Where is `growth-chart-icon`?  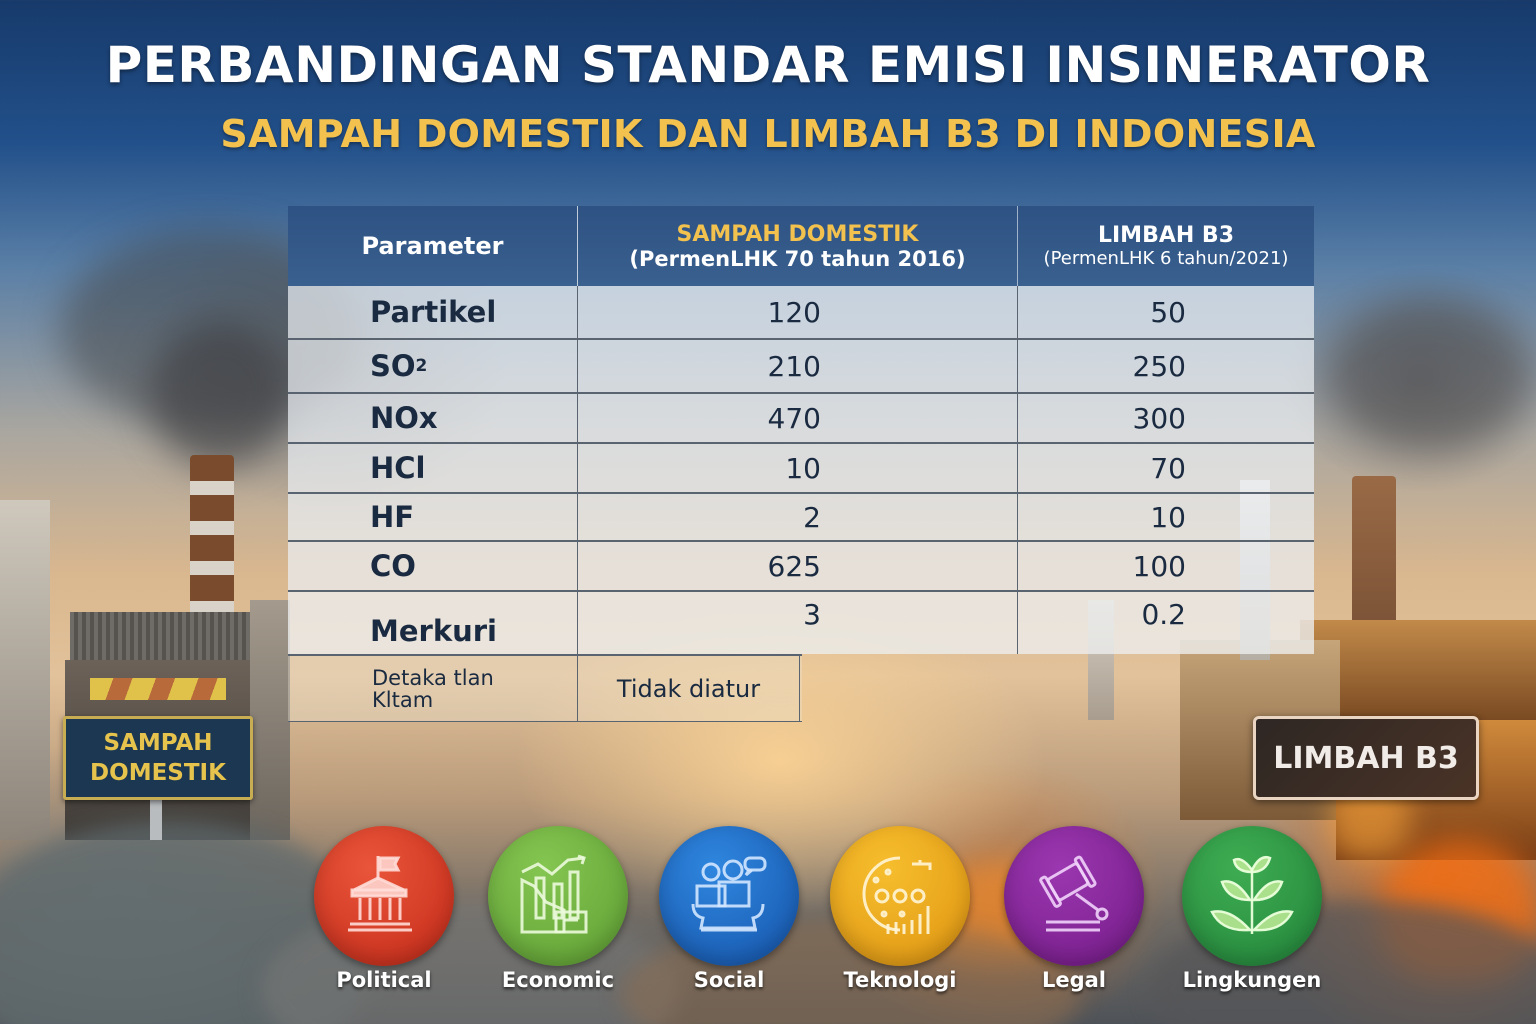 growth-chart-icon is located at coordinates (554, 894).